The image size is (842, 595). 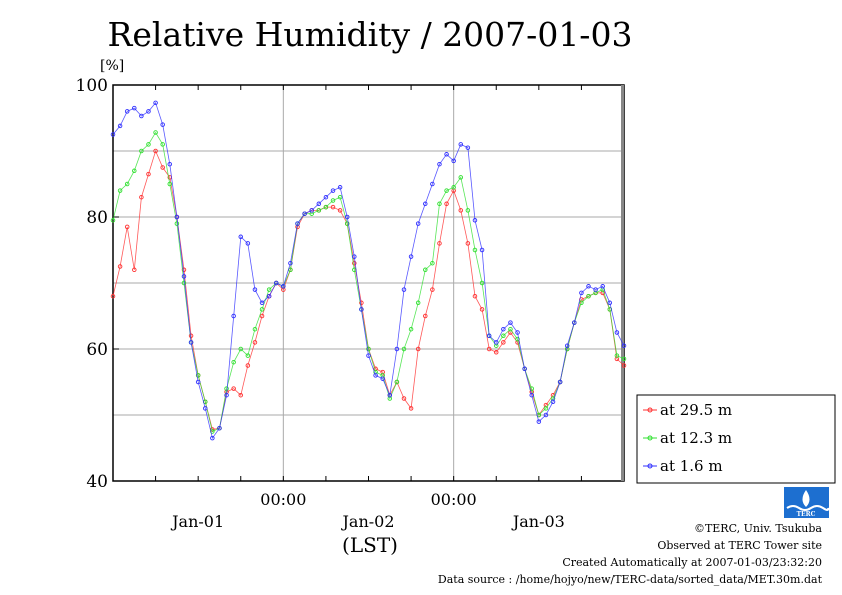 I want to click on y-tick-label: 40, so click(x=97, y=482).